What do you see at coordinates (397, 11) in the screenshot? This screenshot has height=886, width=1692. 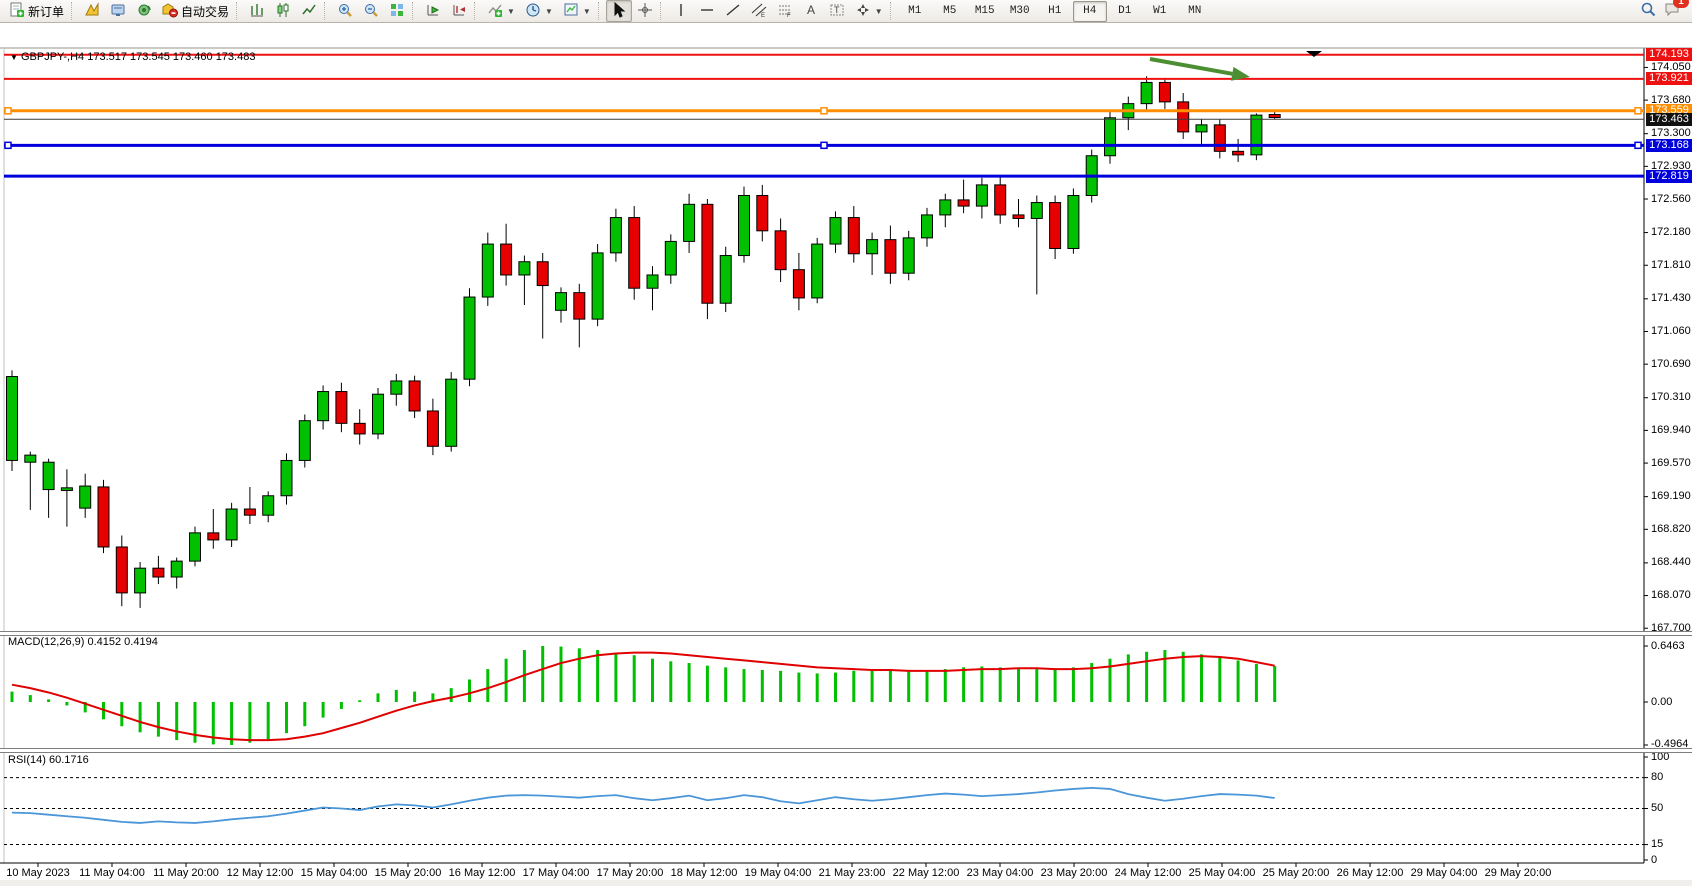 I see `tile-windows-button` at bounding box center [397, 11].